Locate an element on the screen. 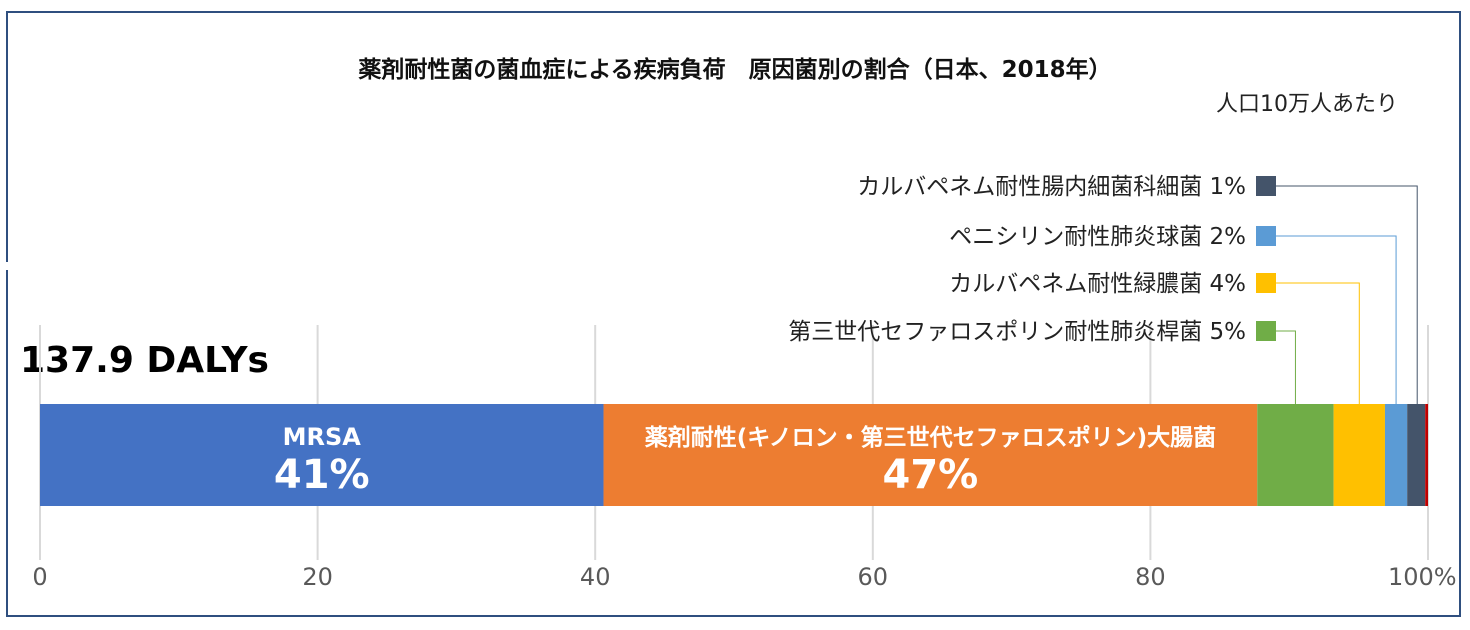 The image size is (1470, 630). segment-value-label: 41% is located at coordinates (322, 475).